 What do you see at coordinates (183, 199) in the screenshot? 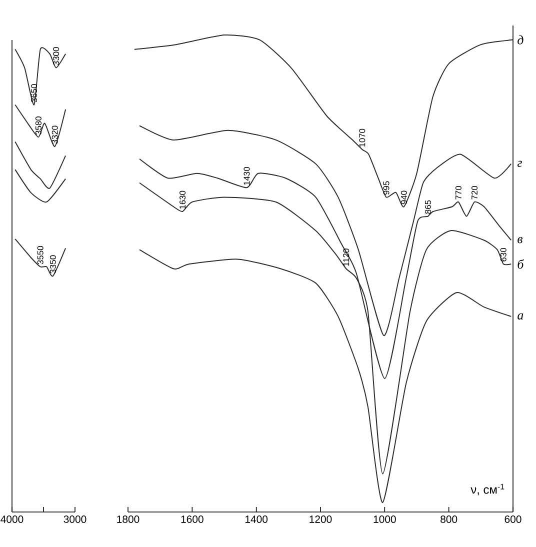
I see `annotation: 1630` at bounding box center [183, 199].